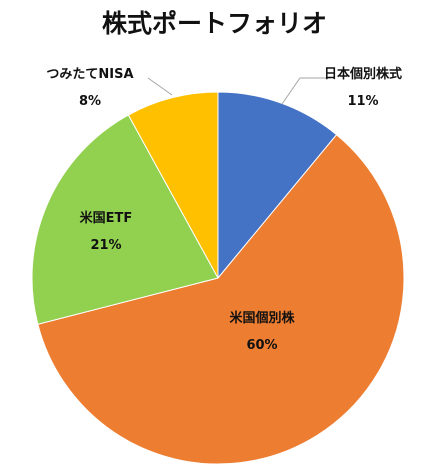 Image resolution: width=429 pixels, height=472 pixels. Describe the element at coordinates (105, 245) in the screenshot. I see `slice-label-value-3: 21%` at that location.